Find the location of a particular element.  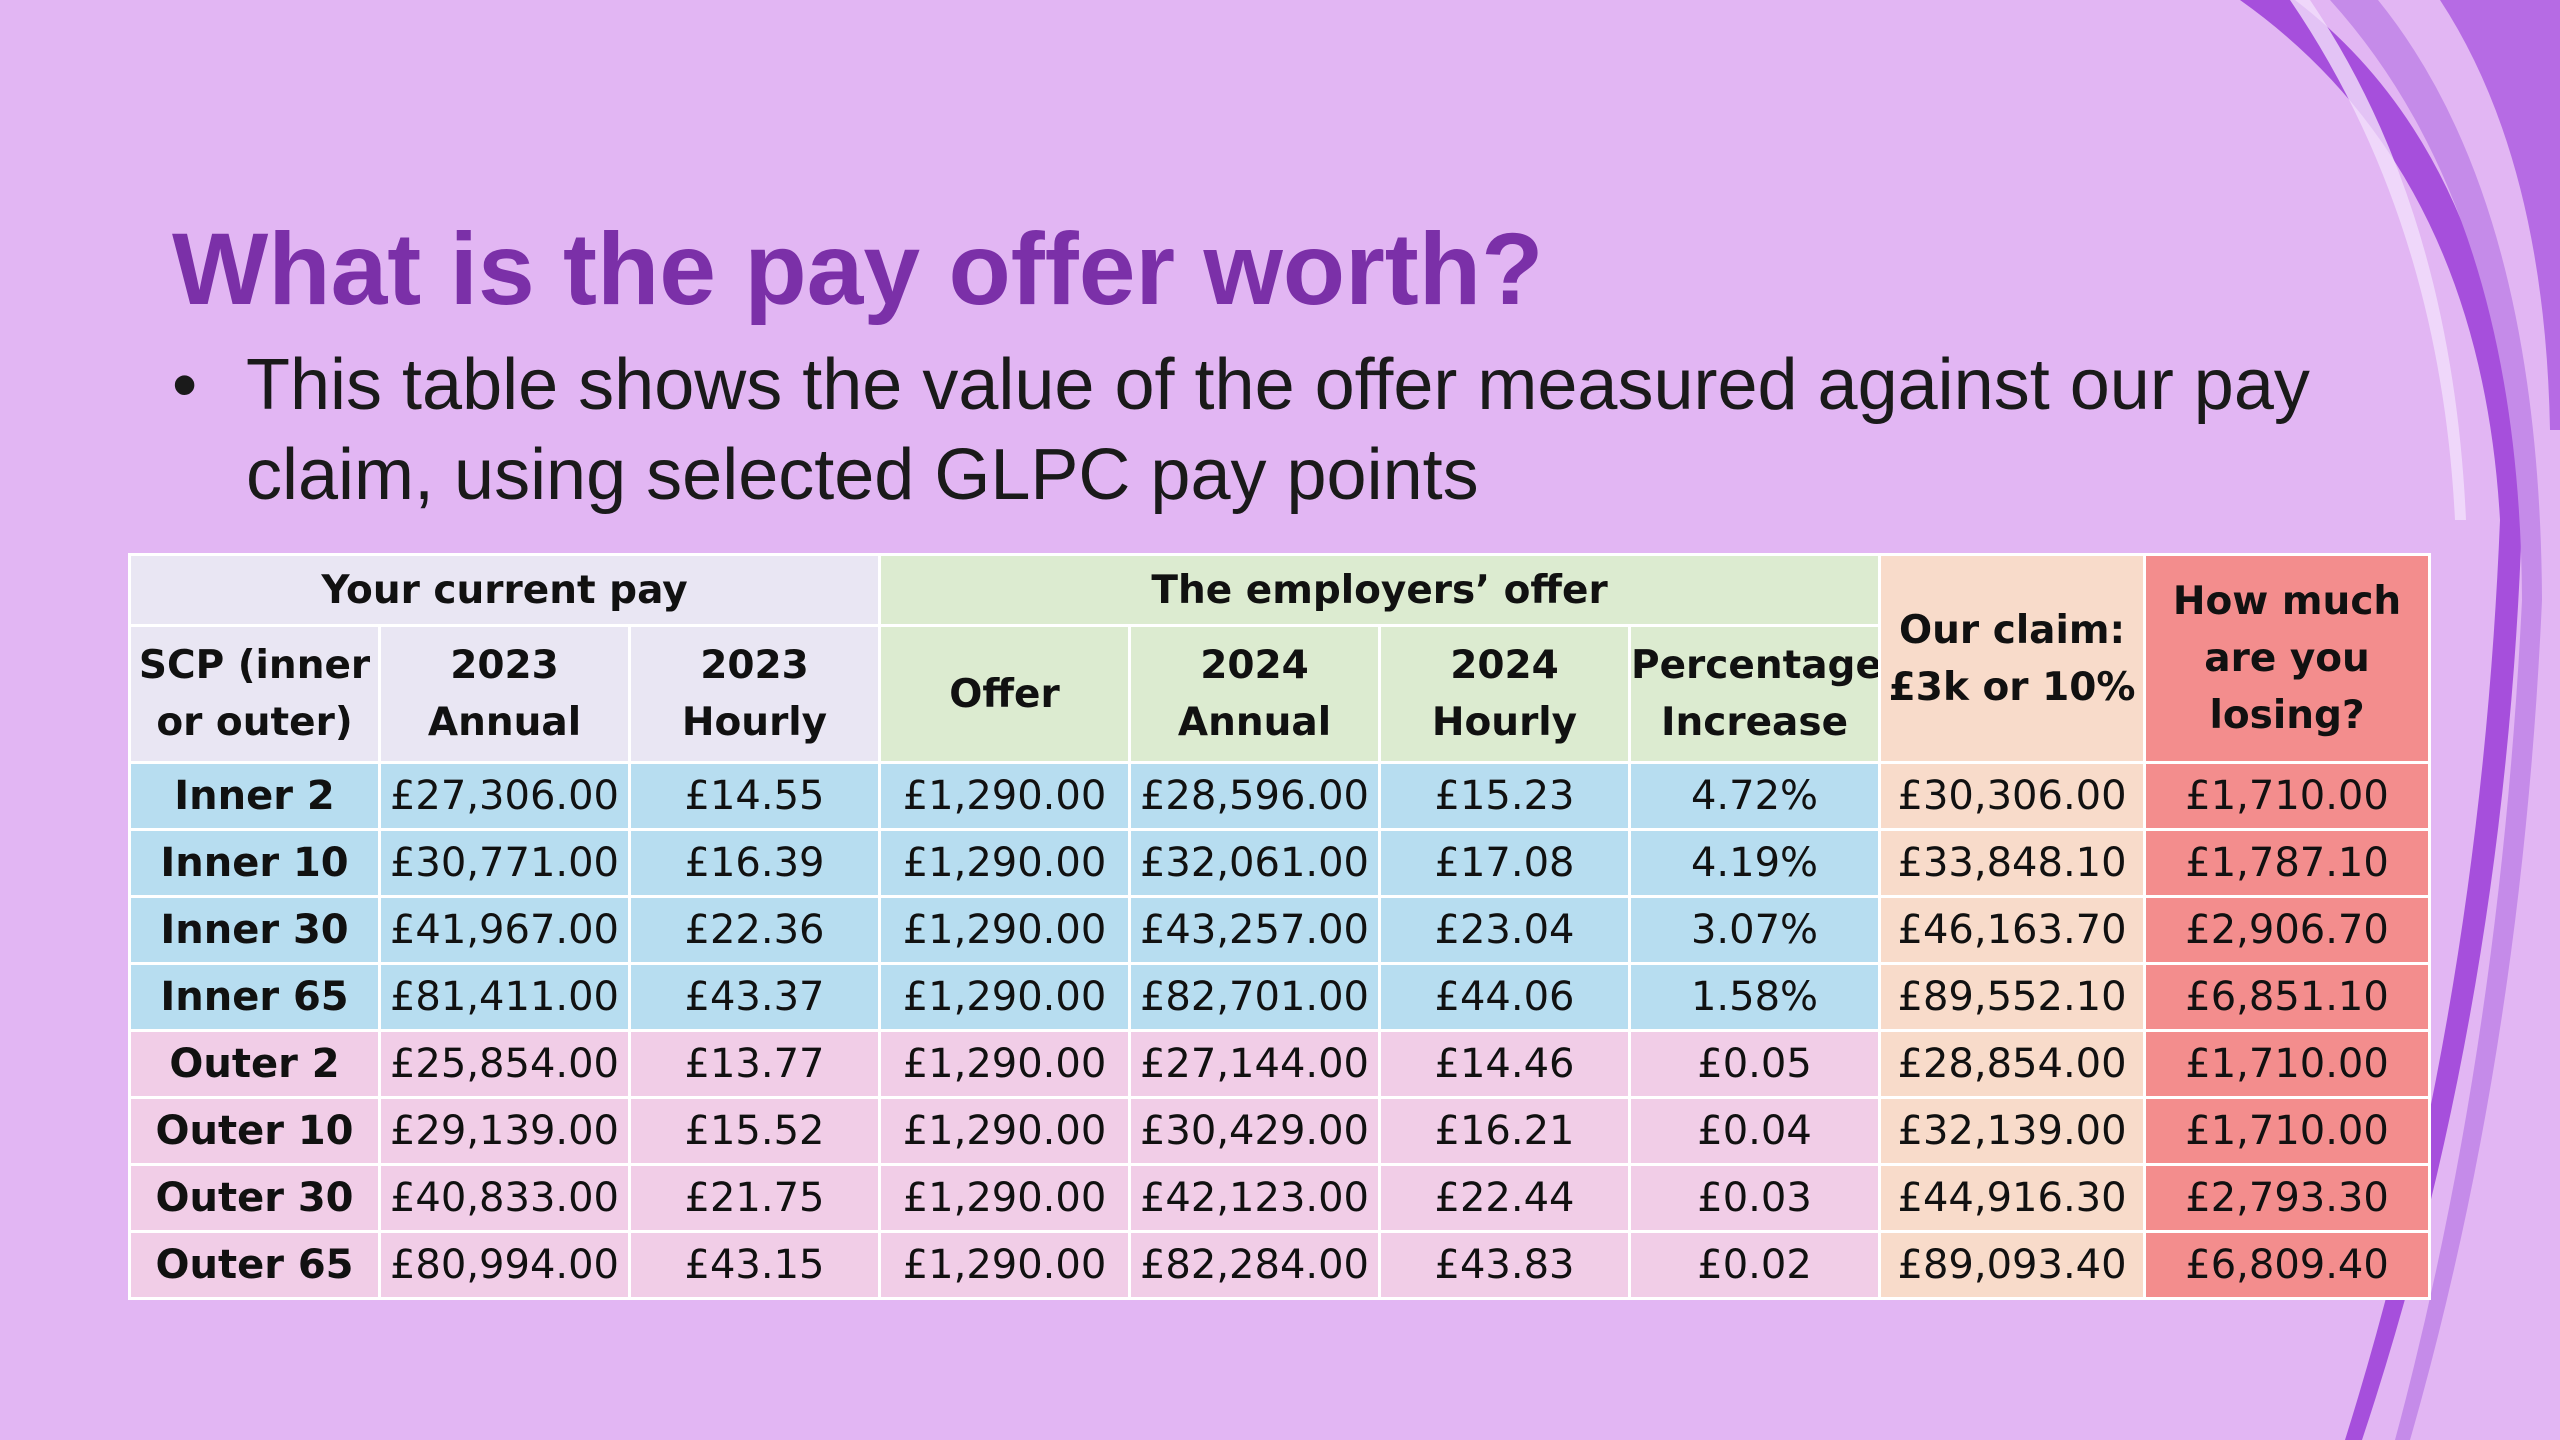

cell-our-claim: £46,163.70 is located at coordinates (2012, 930).